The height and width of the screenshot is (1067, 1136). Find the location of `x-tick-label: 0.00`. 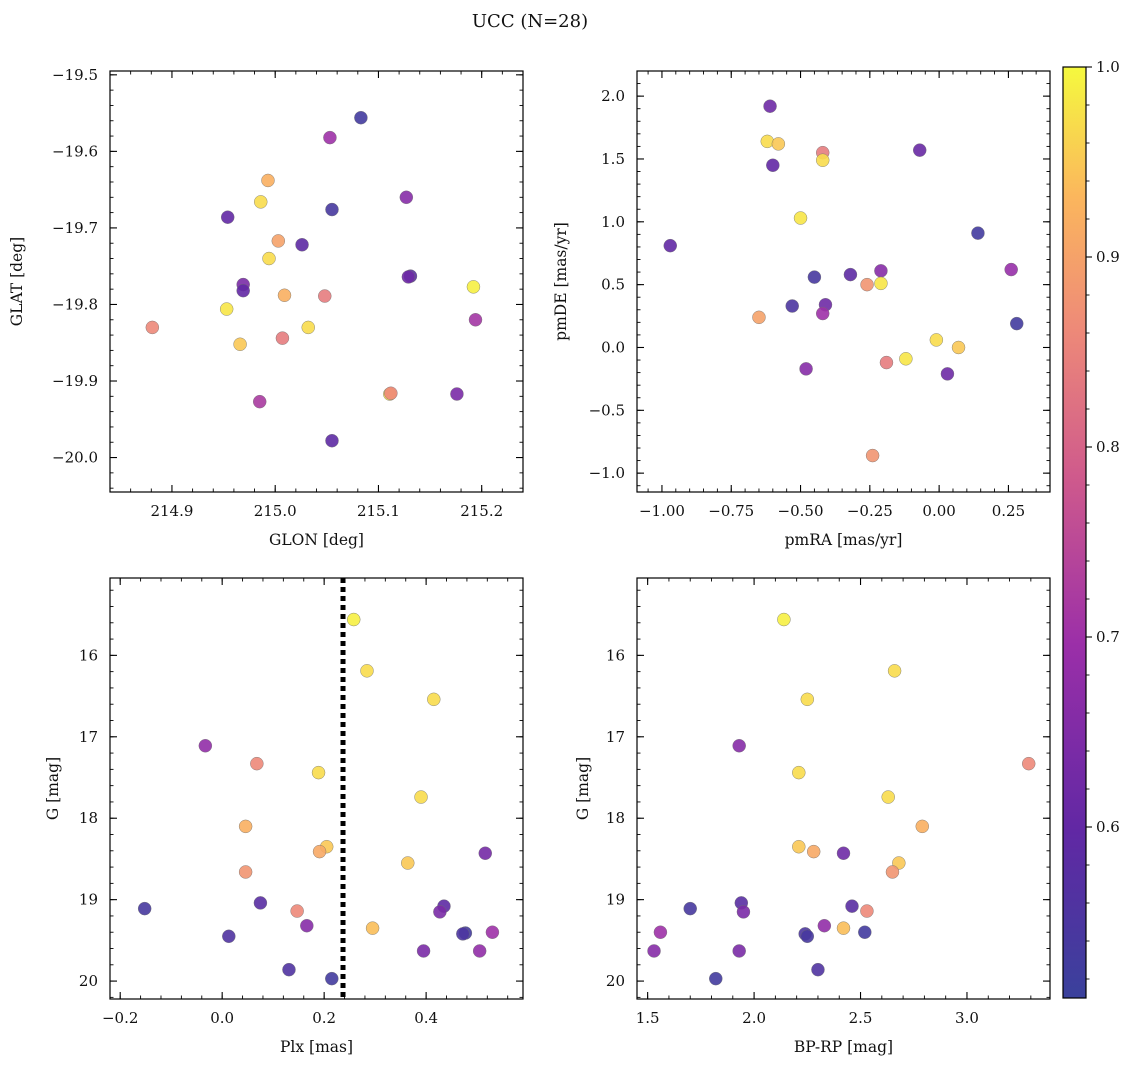

x-tick-label: 0.00 is located at coordinates (938, 511).